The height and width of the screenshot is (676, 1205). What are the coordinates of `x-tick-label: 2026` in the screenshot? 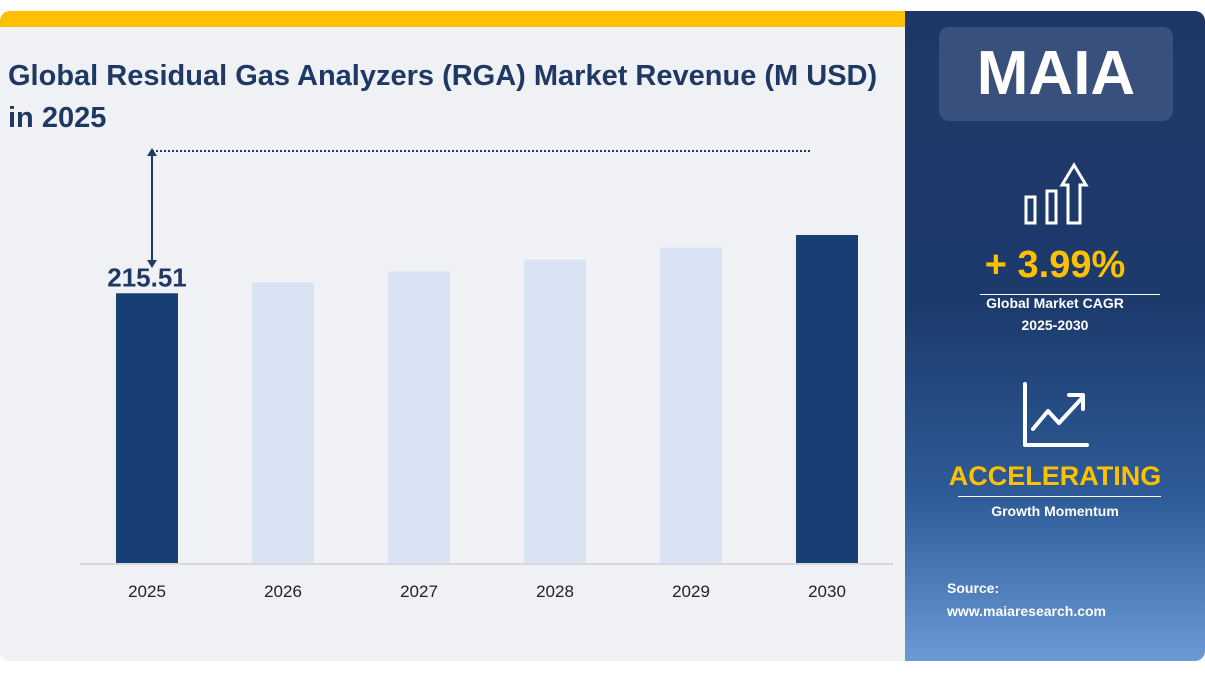 It's located at (283, 591).